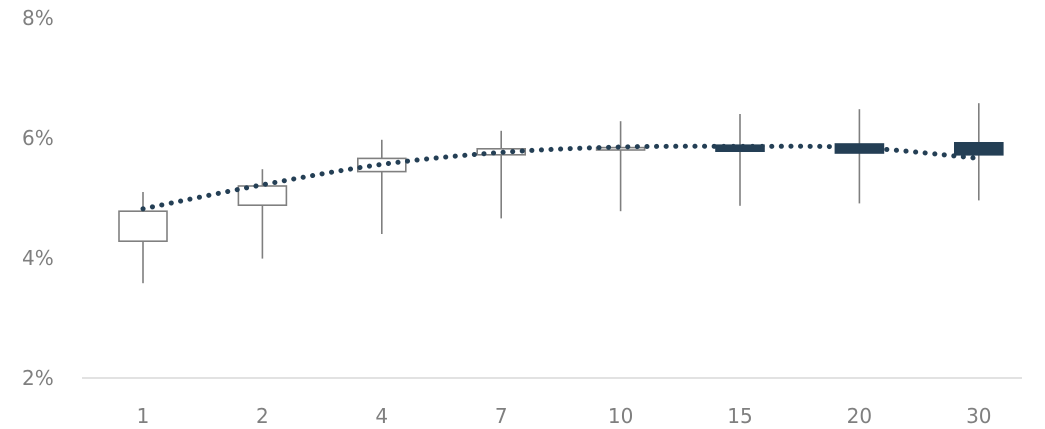  What do you see at coordinates (262, 416) in the screenshot?
I see `x-tick-label: 2` at bounding box center [262, 416].